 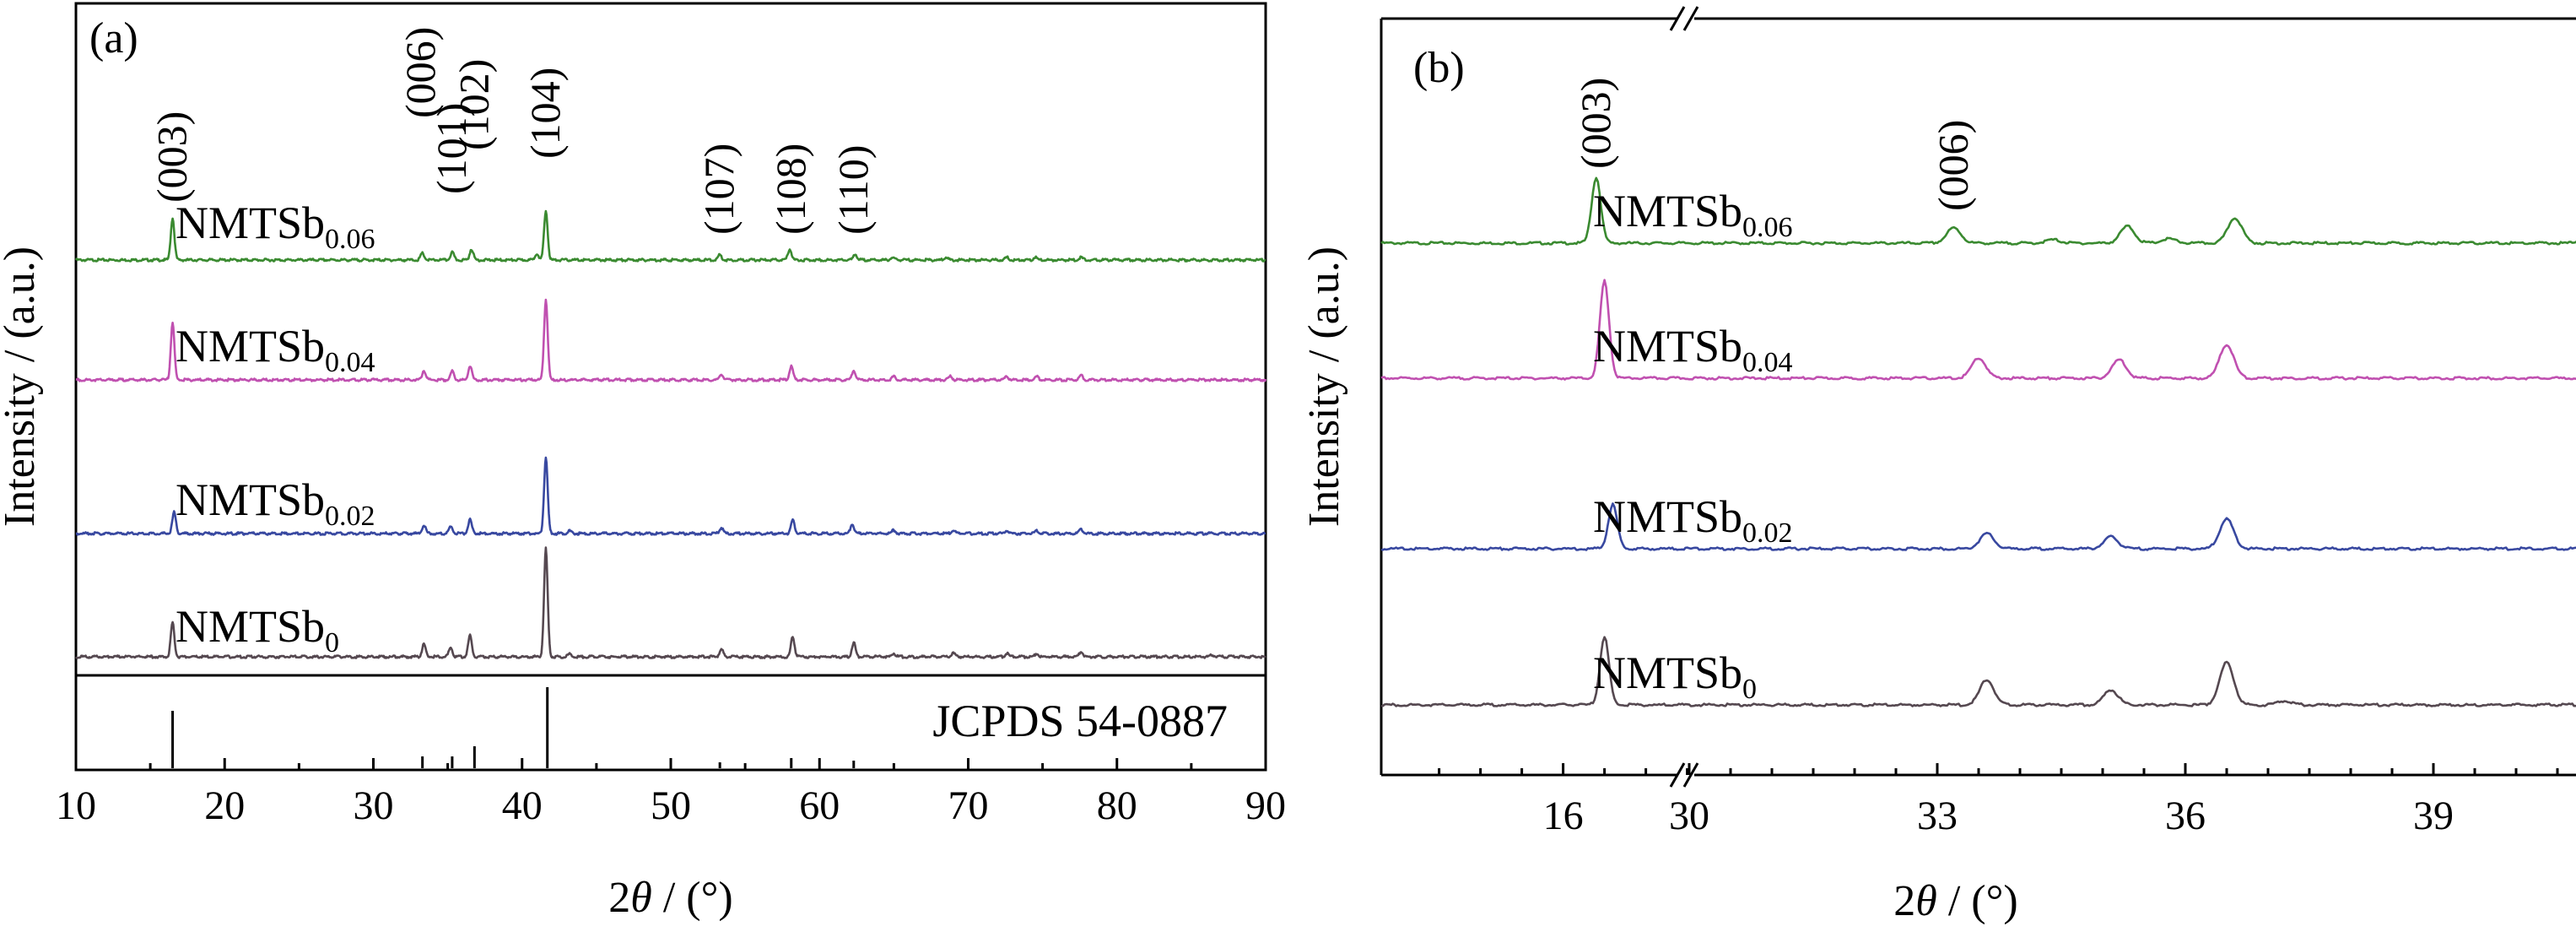 What do you see at coordinates (1563, 816) in the screenshot?
I see `x-tick-label: 16` at bounding box center [1563, 816].